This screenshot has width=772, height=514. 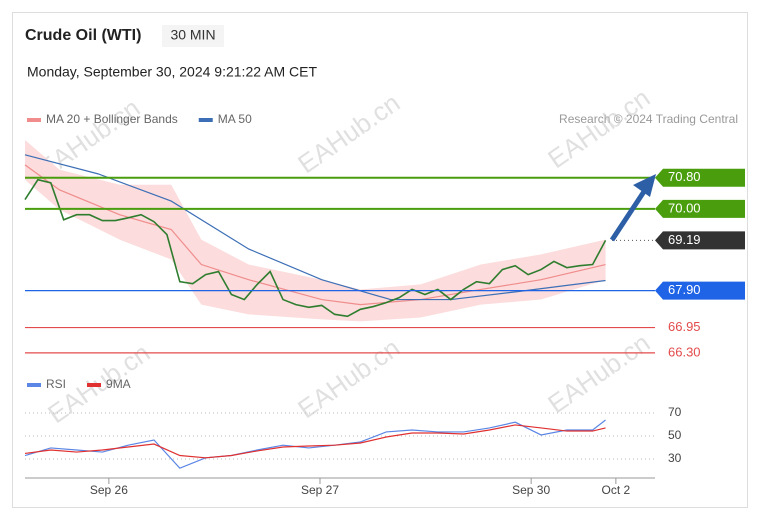 I want to click on level-label: 70.80, so click(x=684, y=176).